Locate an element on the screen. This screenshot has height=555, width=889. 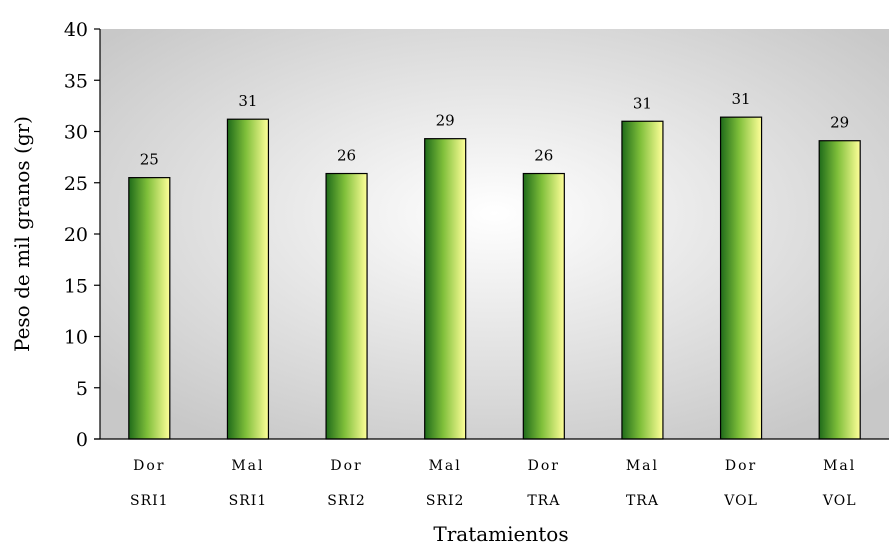
data-labels-group: 25 31 26 29 26 31 31 29 is located at coordinates (494, 129).